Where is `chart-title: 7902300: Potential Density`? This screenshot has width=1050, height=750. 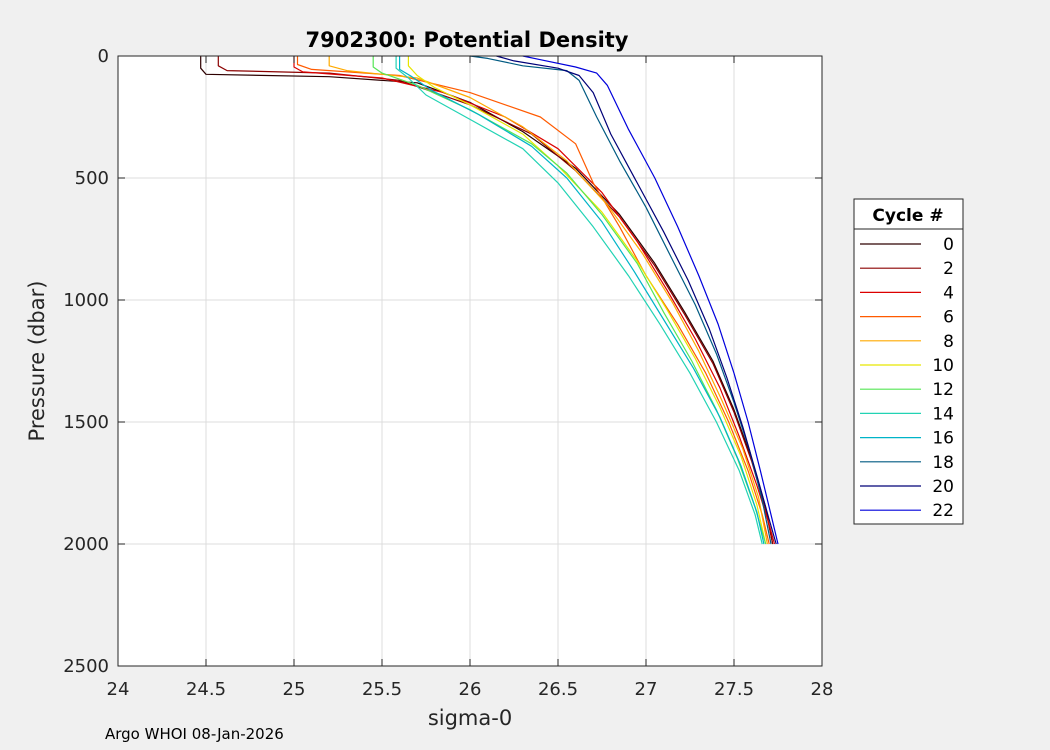
chart-title: 7902300: Potential Density is located at coordinates (466, 40).